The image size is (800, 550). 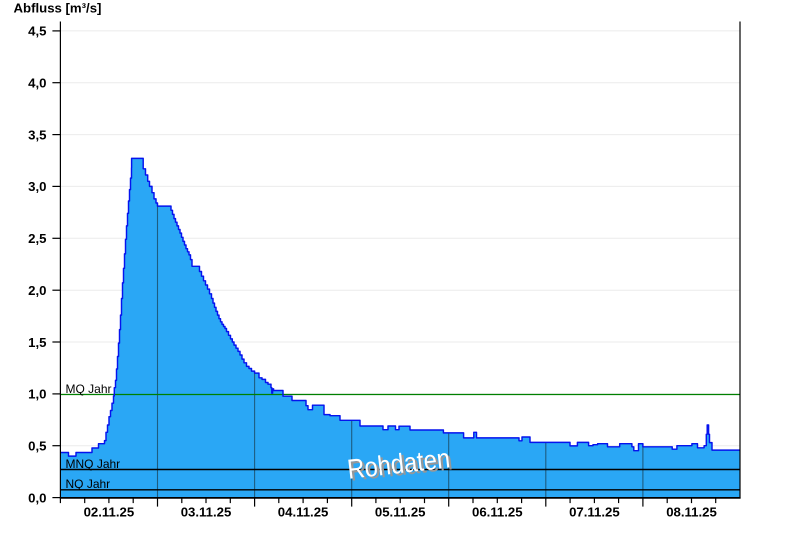 I want to click on svg-text: 0,5, so click(x=37, y=446).